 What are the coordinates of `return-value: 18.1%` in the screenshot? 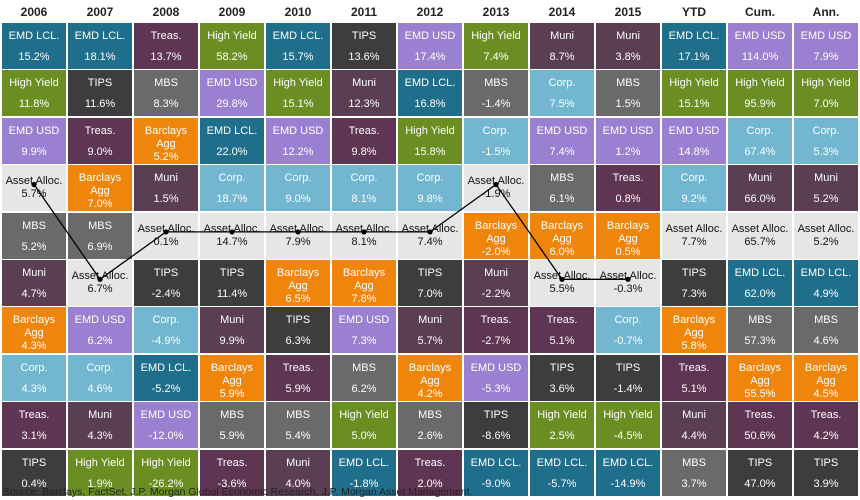 It's located at (100, 57).